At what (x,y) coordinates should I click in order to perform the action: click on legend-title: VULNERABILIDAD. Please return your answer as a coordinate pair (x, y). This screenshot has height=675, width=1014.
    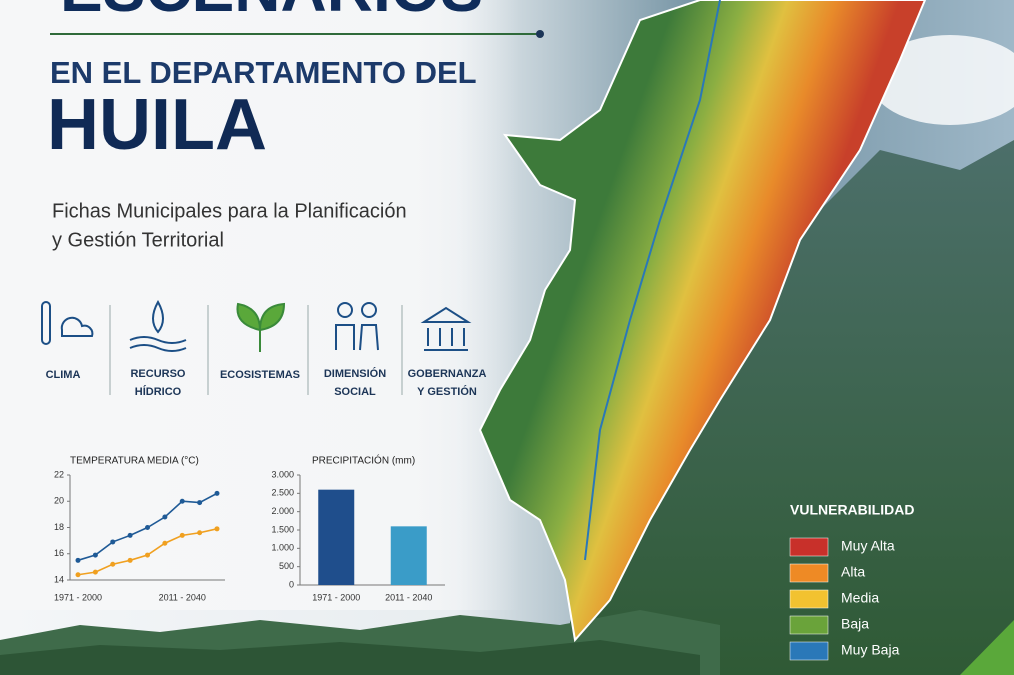
    Looking at the image, I should click on (852, 510).